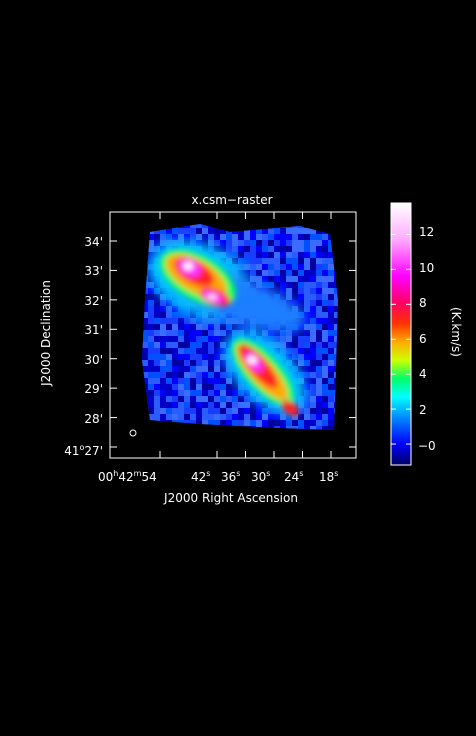 The height and width of the screenshot is (736, 476). Describe the element at coordinates (83, 450) in the screenshot. I see `y-tick-label-0: 41o27'` at that location.